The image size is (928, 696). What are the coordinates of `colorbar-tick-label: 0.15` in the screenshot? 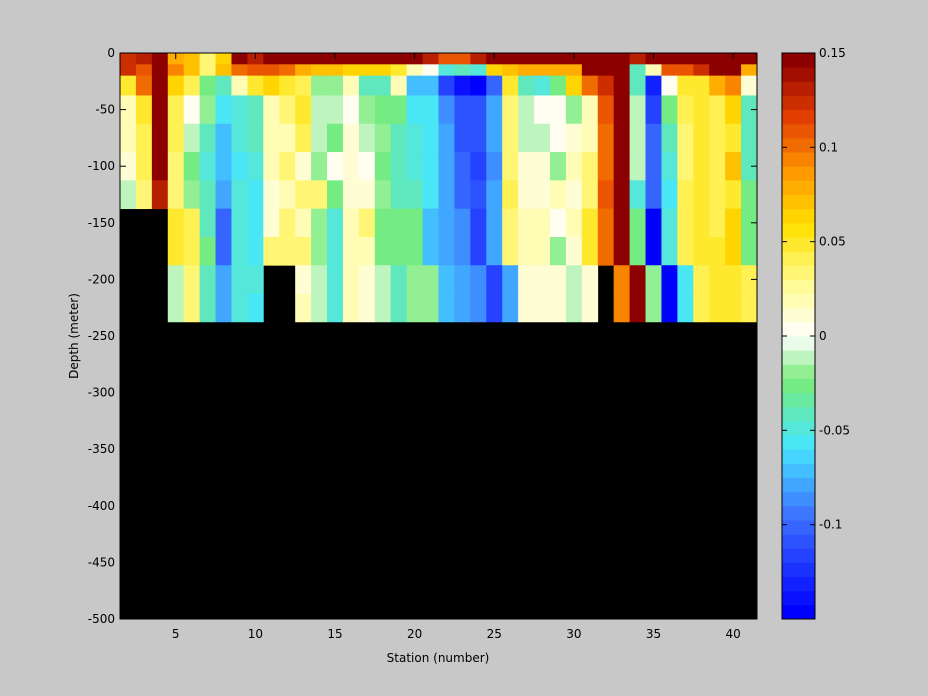 It's located at (832, 53).